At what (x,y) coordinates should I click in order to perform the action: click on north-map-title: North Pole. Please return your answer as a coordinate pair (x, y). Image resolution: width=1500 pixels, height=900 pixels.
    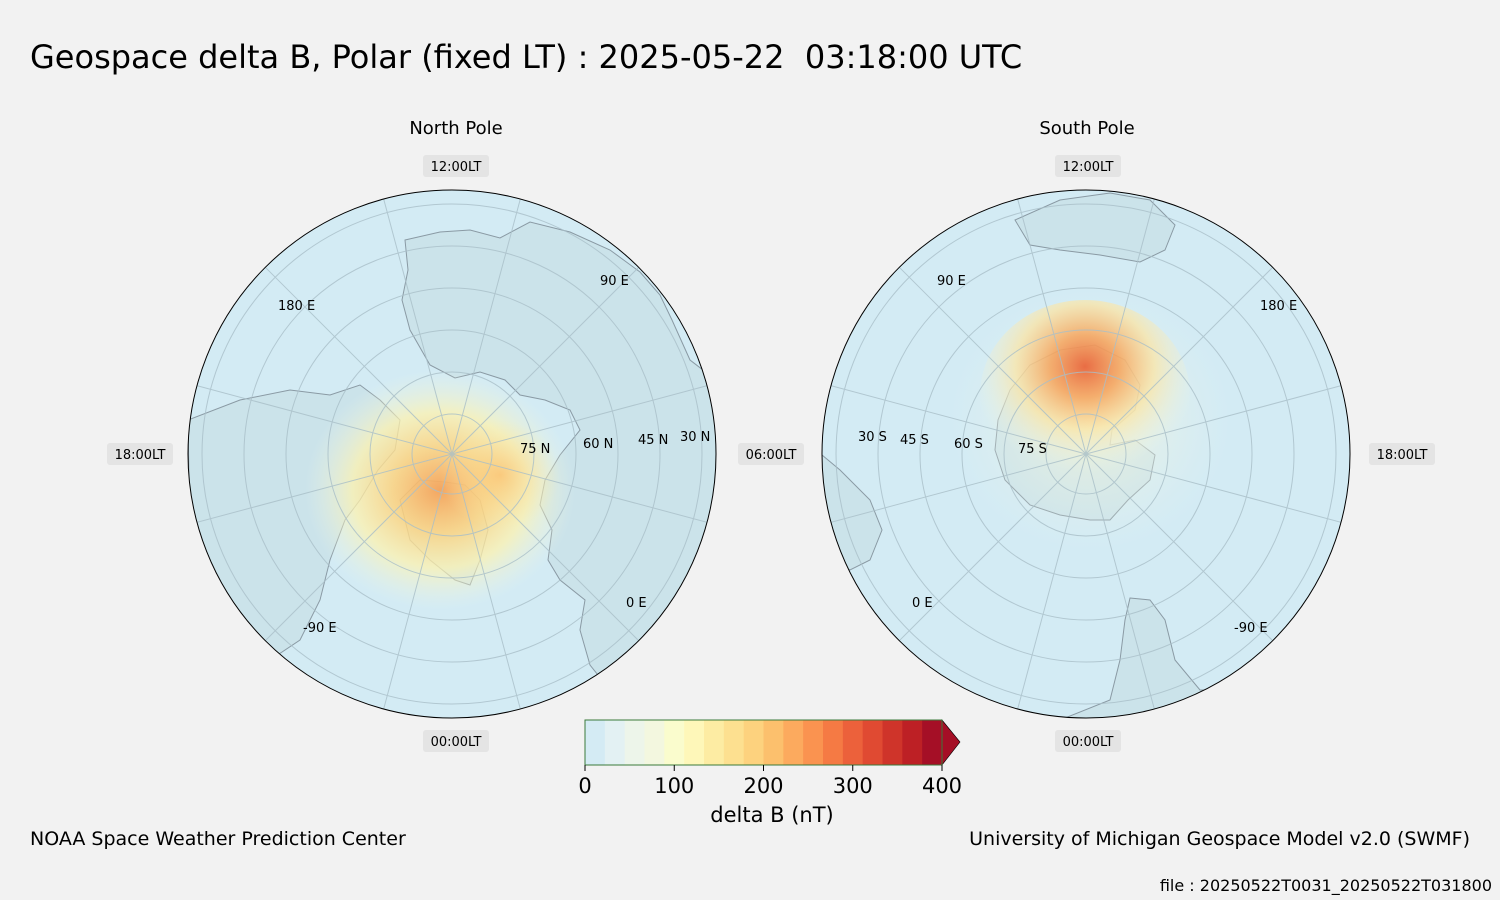
    Looking at the image, I should click on (455, 128).